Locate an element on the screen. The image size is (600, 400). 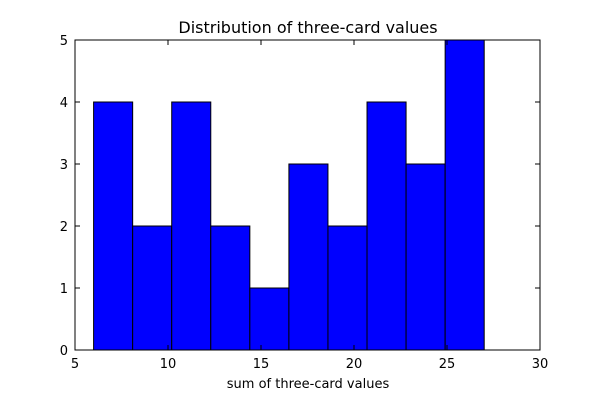
y-tick-label: 0 is located at coordinates (64, 351).